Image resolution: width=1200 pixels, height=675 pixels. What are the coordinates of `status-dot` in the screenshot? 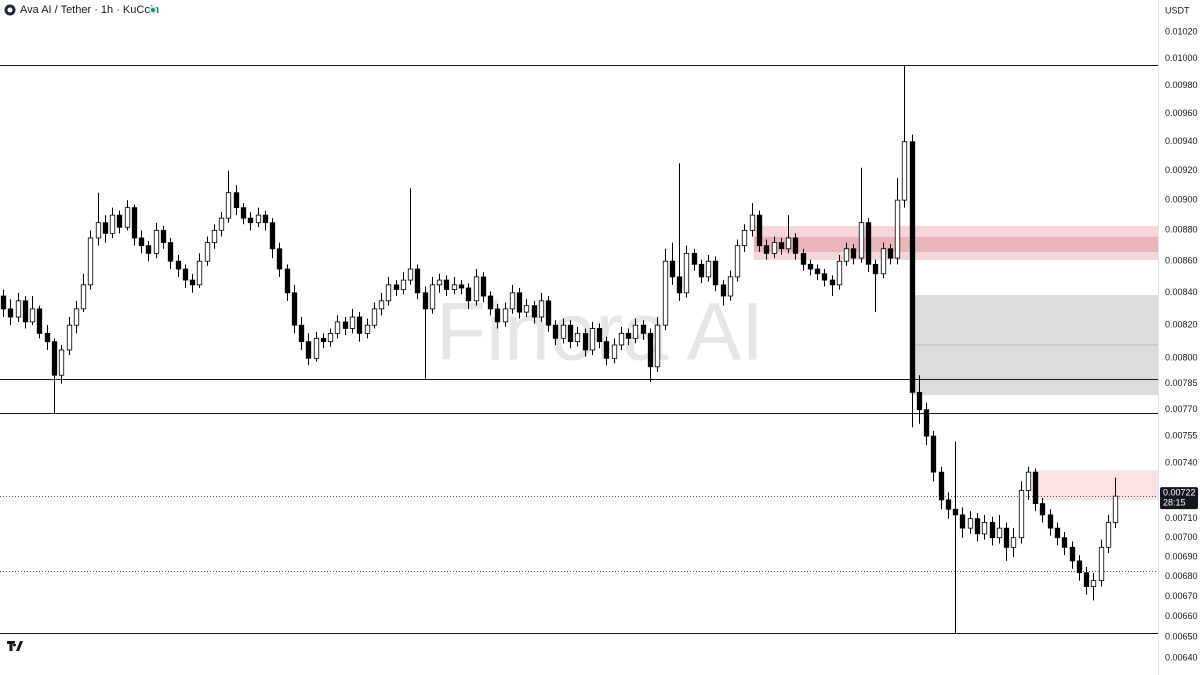 It's located at (153, 10).